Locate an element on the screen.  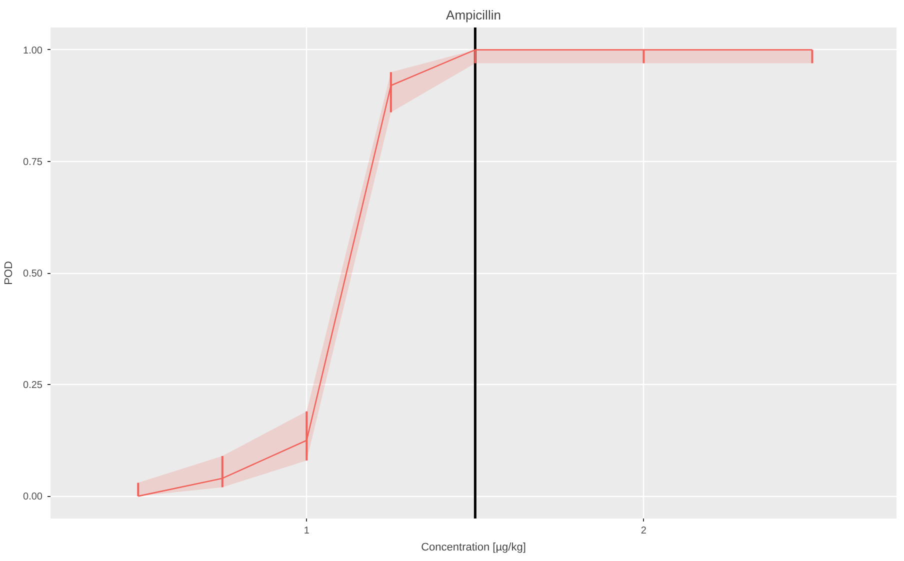
x-tick-label: 1 is located at coordinates (307, 531).